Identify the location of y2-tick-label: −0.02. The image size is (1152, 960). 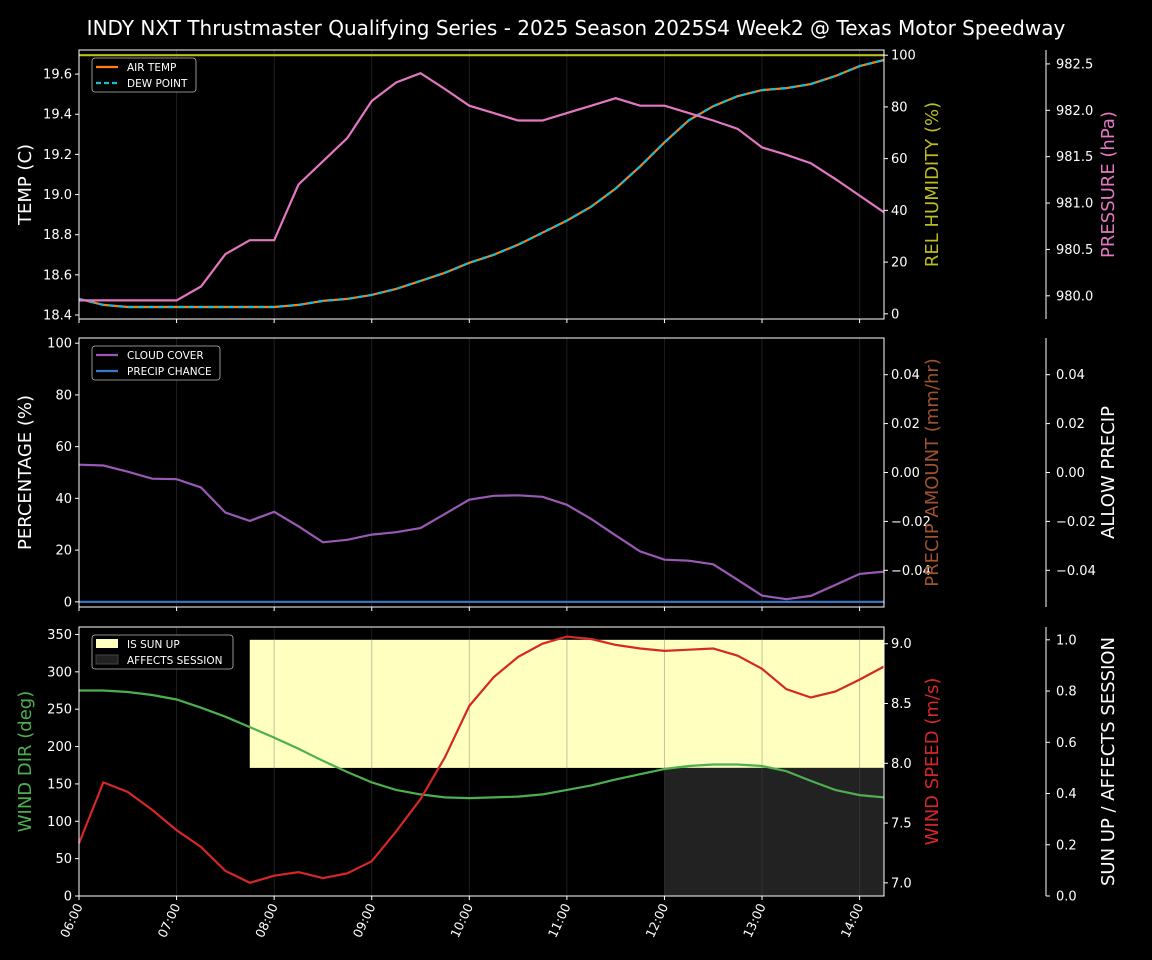
(911, 522).